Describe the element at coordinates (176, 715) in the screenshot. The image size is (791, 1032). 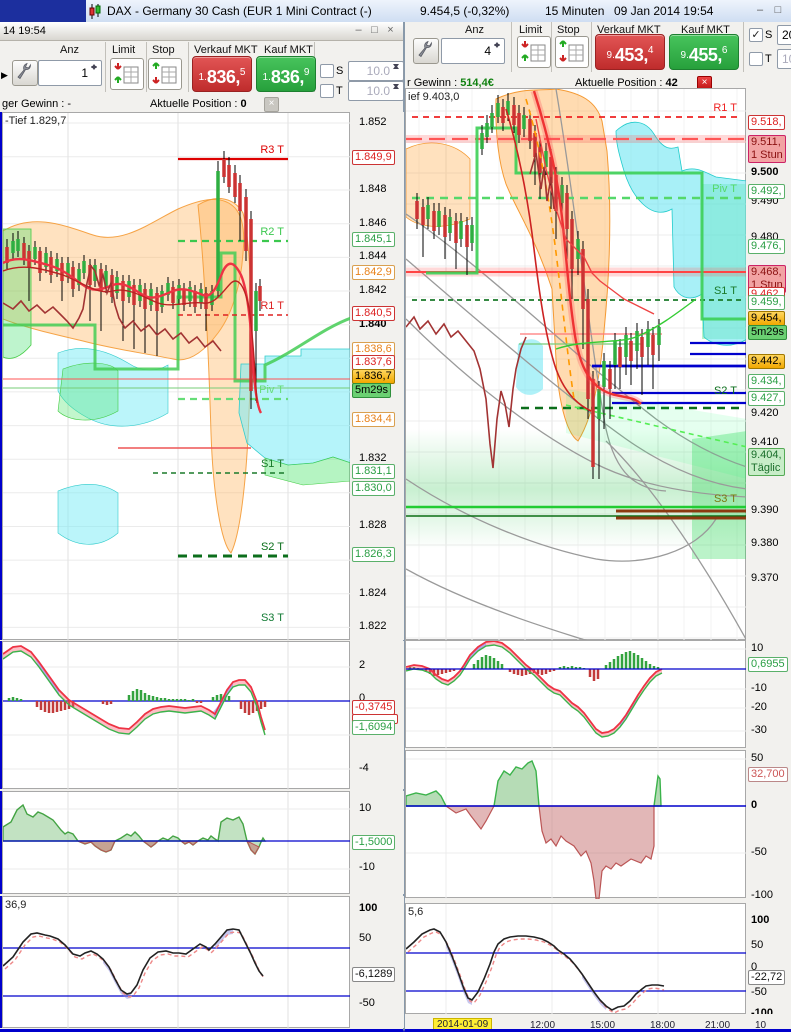
I see `left-macd-plot` at that location.